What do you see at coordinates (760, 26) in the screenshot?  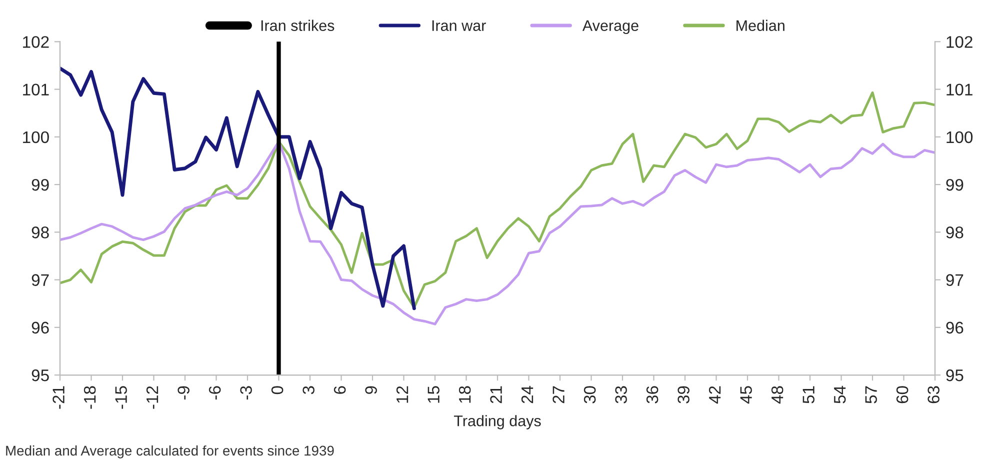 I see `legend-label: Median` at bounding box center [760, 26].